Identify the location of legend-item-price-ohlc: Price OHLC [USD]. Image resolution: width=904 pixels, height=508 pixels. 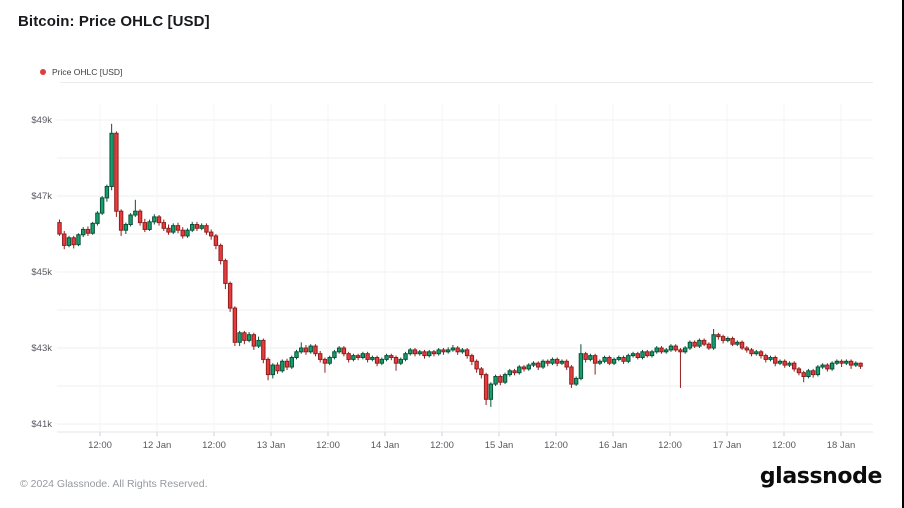
(81, 72).